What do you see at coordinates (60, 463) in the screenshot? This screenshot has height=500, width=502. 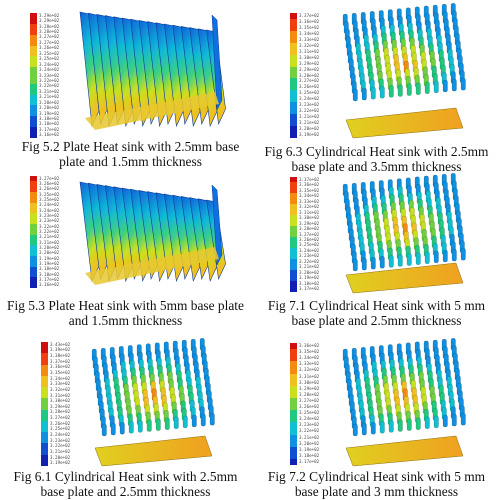 I see `legend-label: 3.19e+02` at bounding box center [60, 463].